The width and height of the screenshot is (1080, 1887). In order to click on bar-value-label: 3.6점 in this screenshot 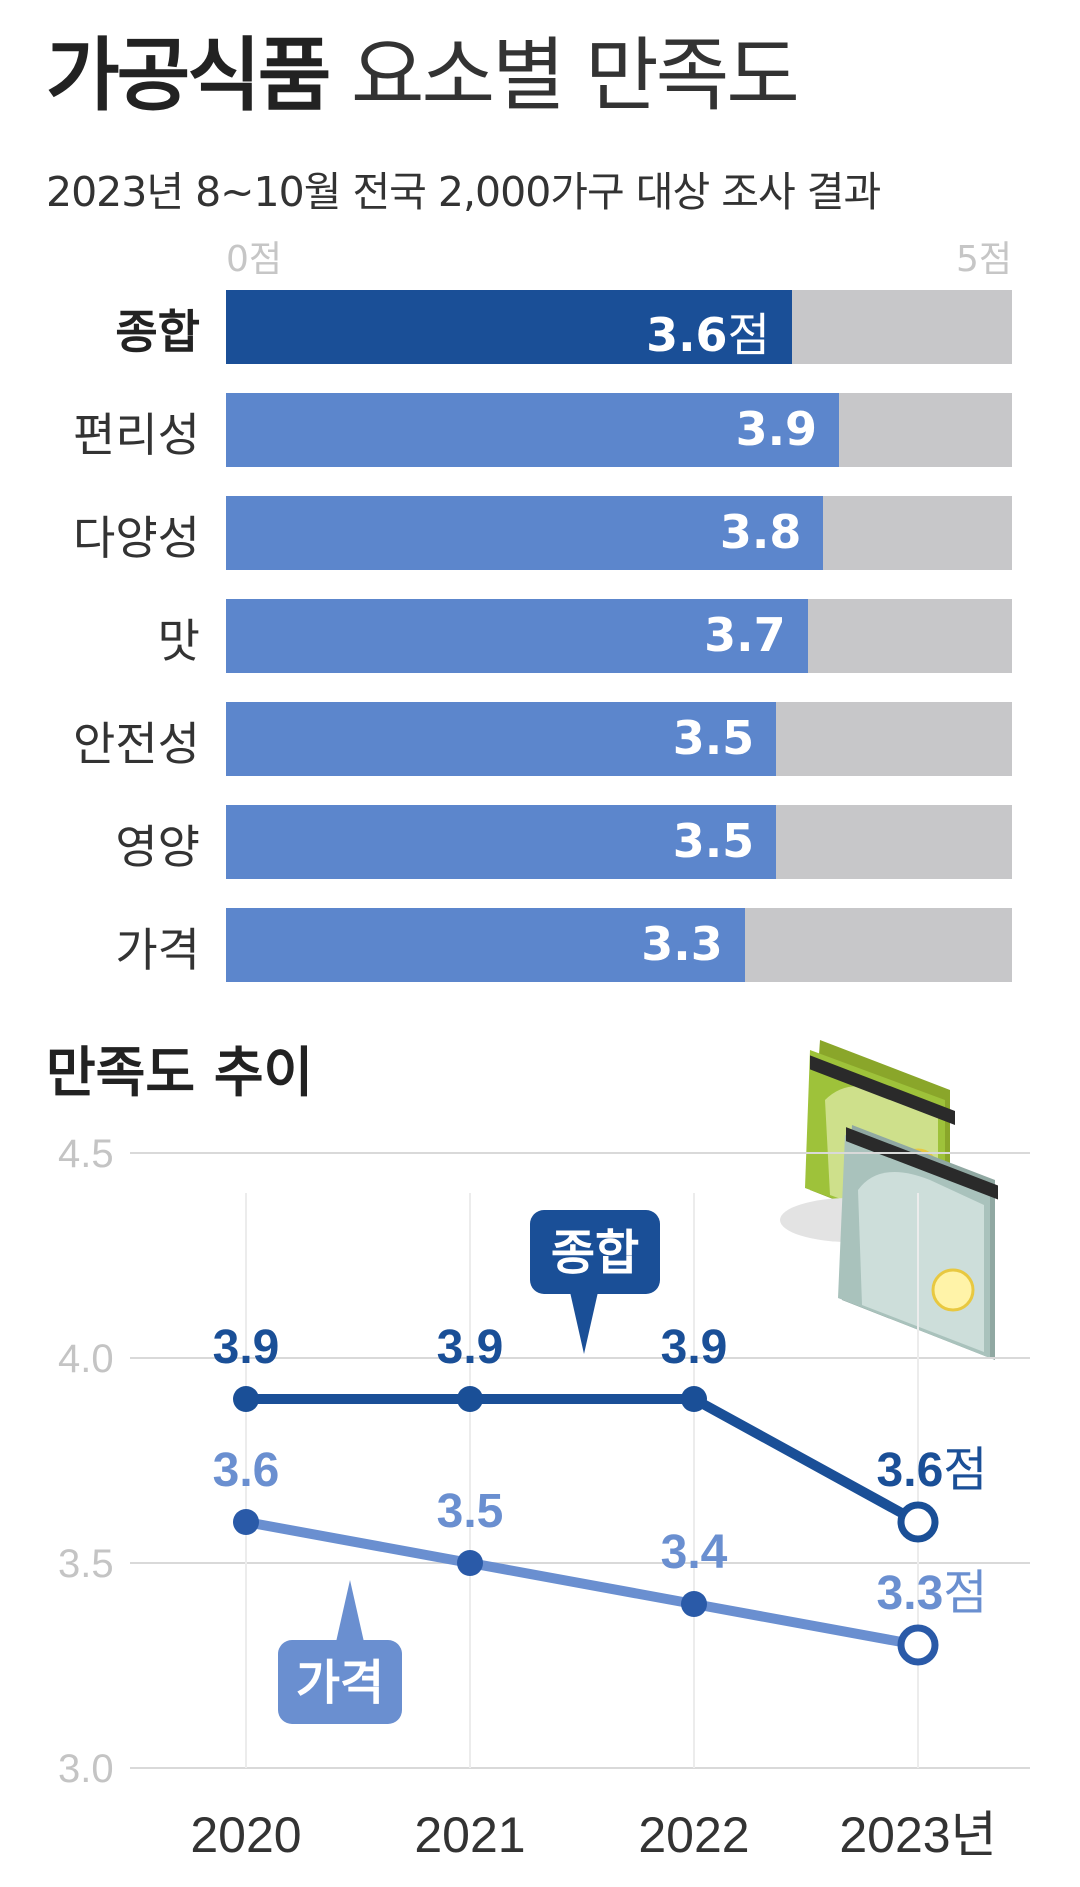, I will do `click(708, 335)`.